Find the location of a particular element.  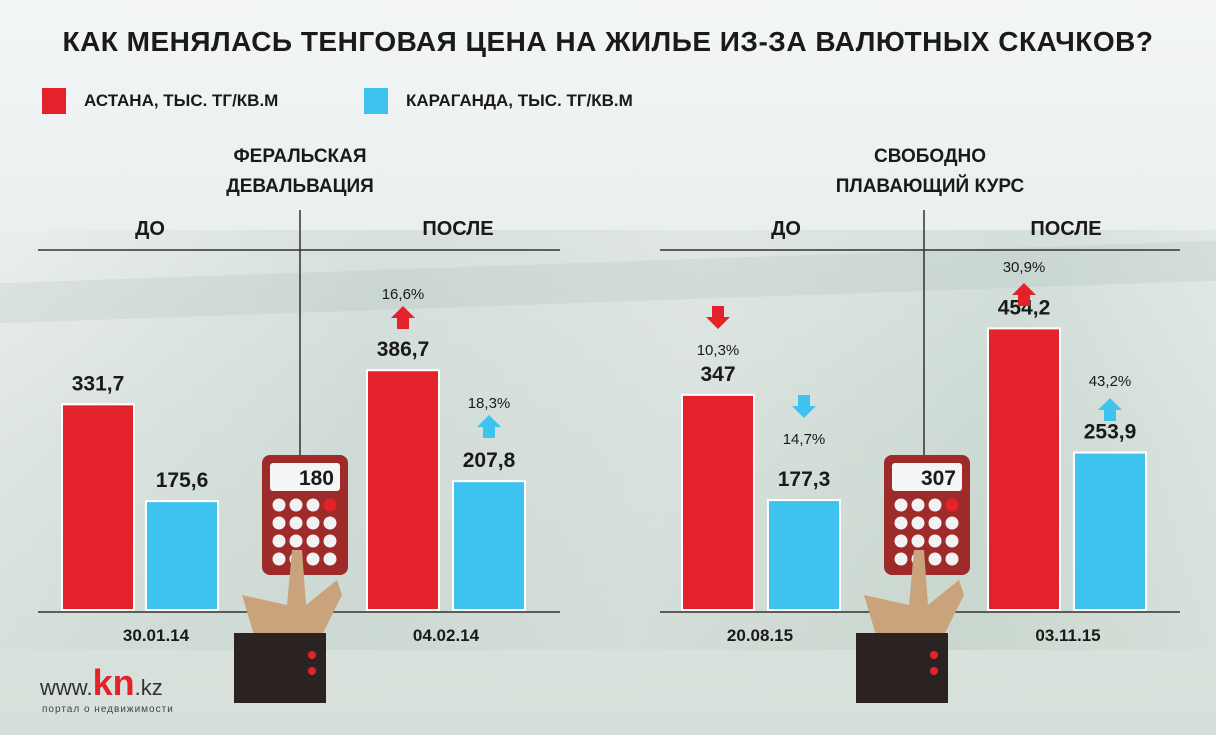

change-label-karaganda-2: 18,3% is located at coordinates (489, 403).